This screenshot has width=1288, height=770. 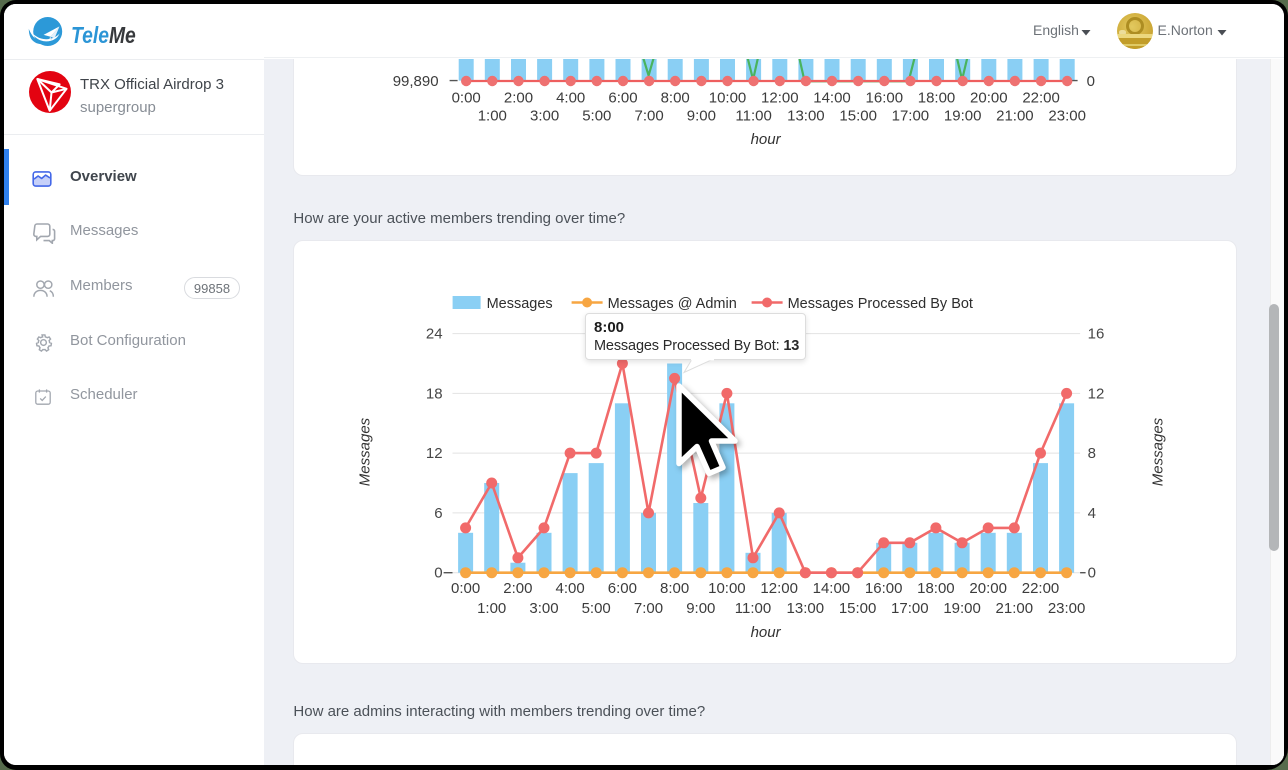 What do you see at coordinates (434, 393) in the screenshot?
I see `svg-text: 18` at bounding box center [434, 393].